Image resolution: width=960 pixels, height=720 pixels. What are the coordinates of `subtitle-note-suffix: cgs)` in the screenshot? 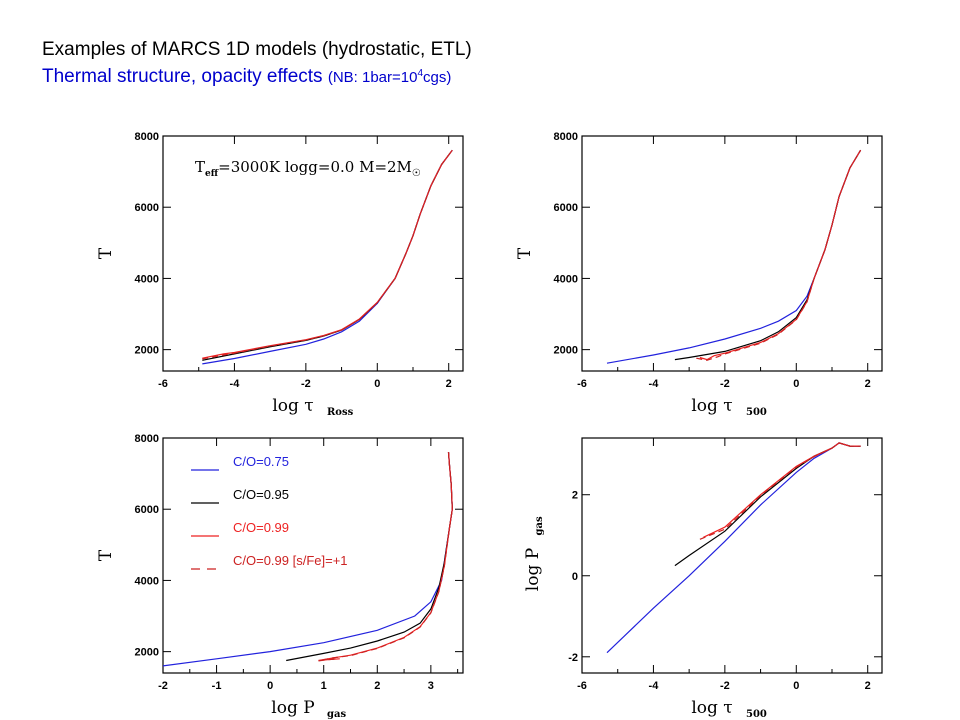 It's located at (437, 77).